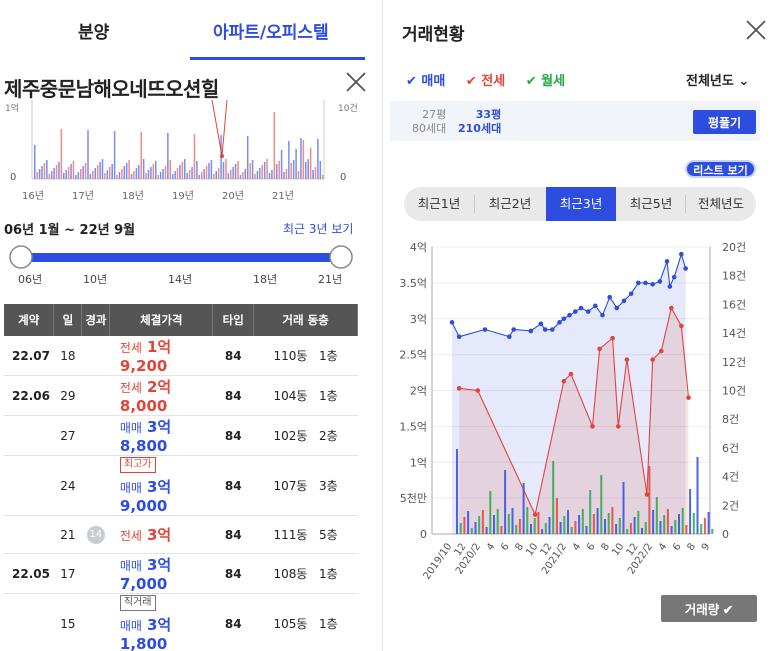 Image resolution: width=773 pixels, height=651 pixels. I want to click on tab-1y: 최근1년, so click(439, 203).